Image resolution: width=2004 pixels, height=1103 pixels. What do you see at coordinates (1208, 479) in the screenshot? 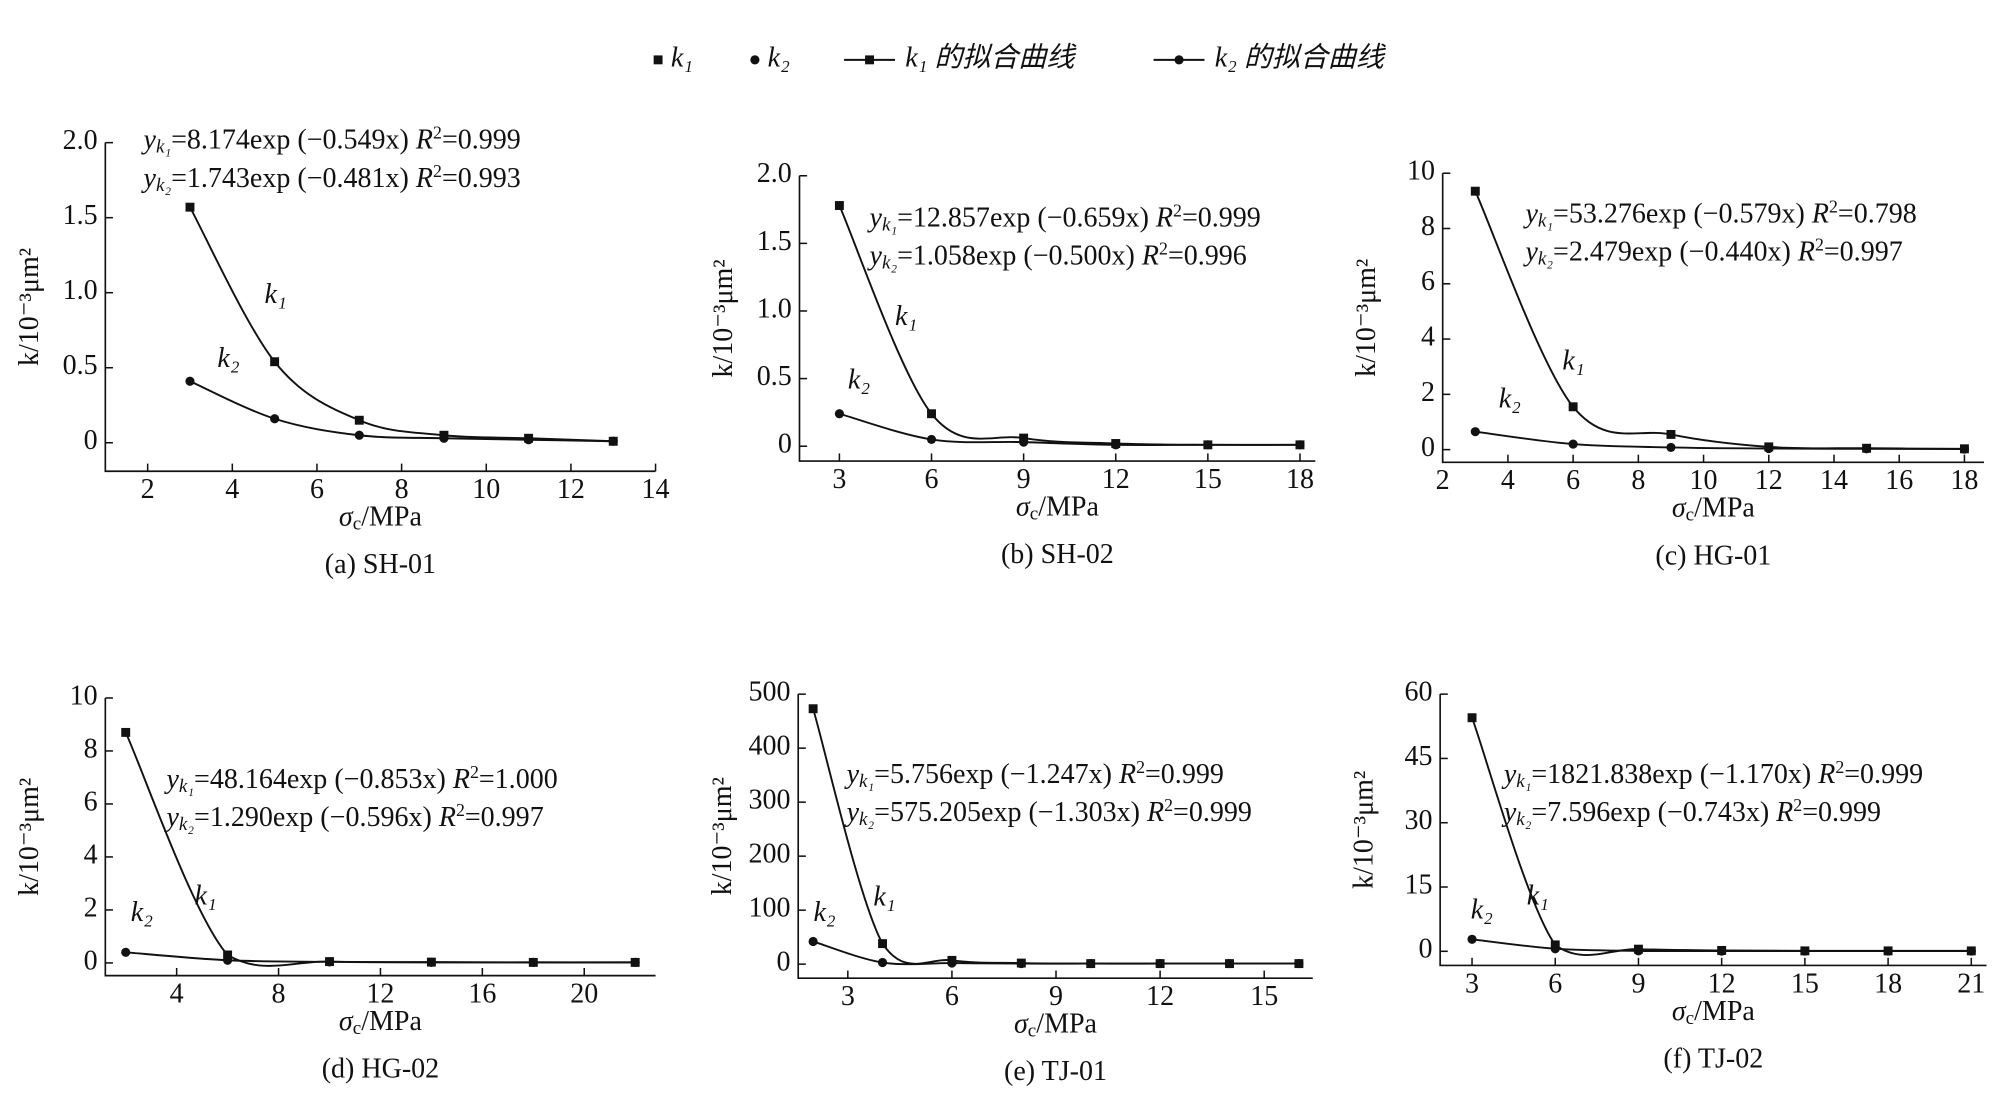
I see `x-tick-label: 15` at bounding box center [1208, 479].